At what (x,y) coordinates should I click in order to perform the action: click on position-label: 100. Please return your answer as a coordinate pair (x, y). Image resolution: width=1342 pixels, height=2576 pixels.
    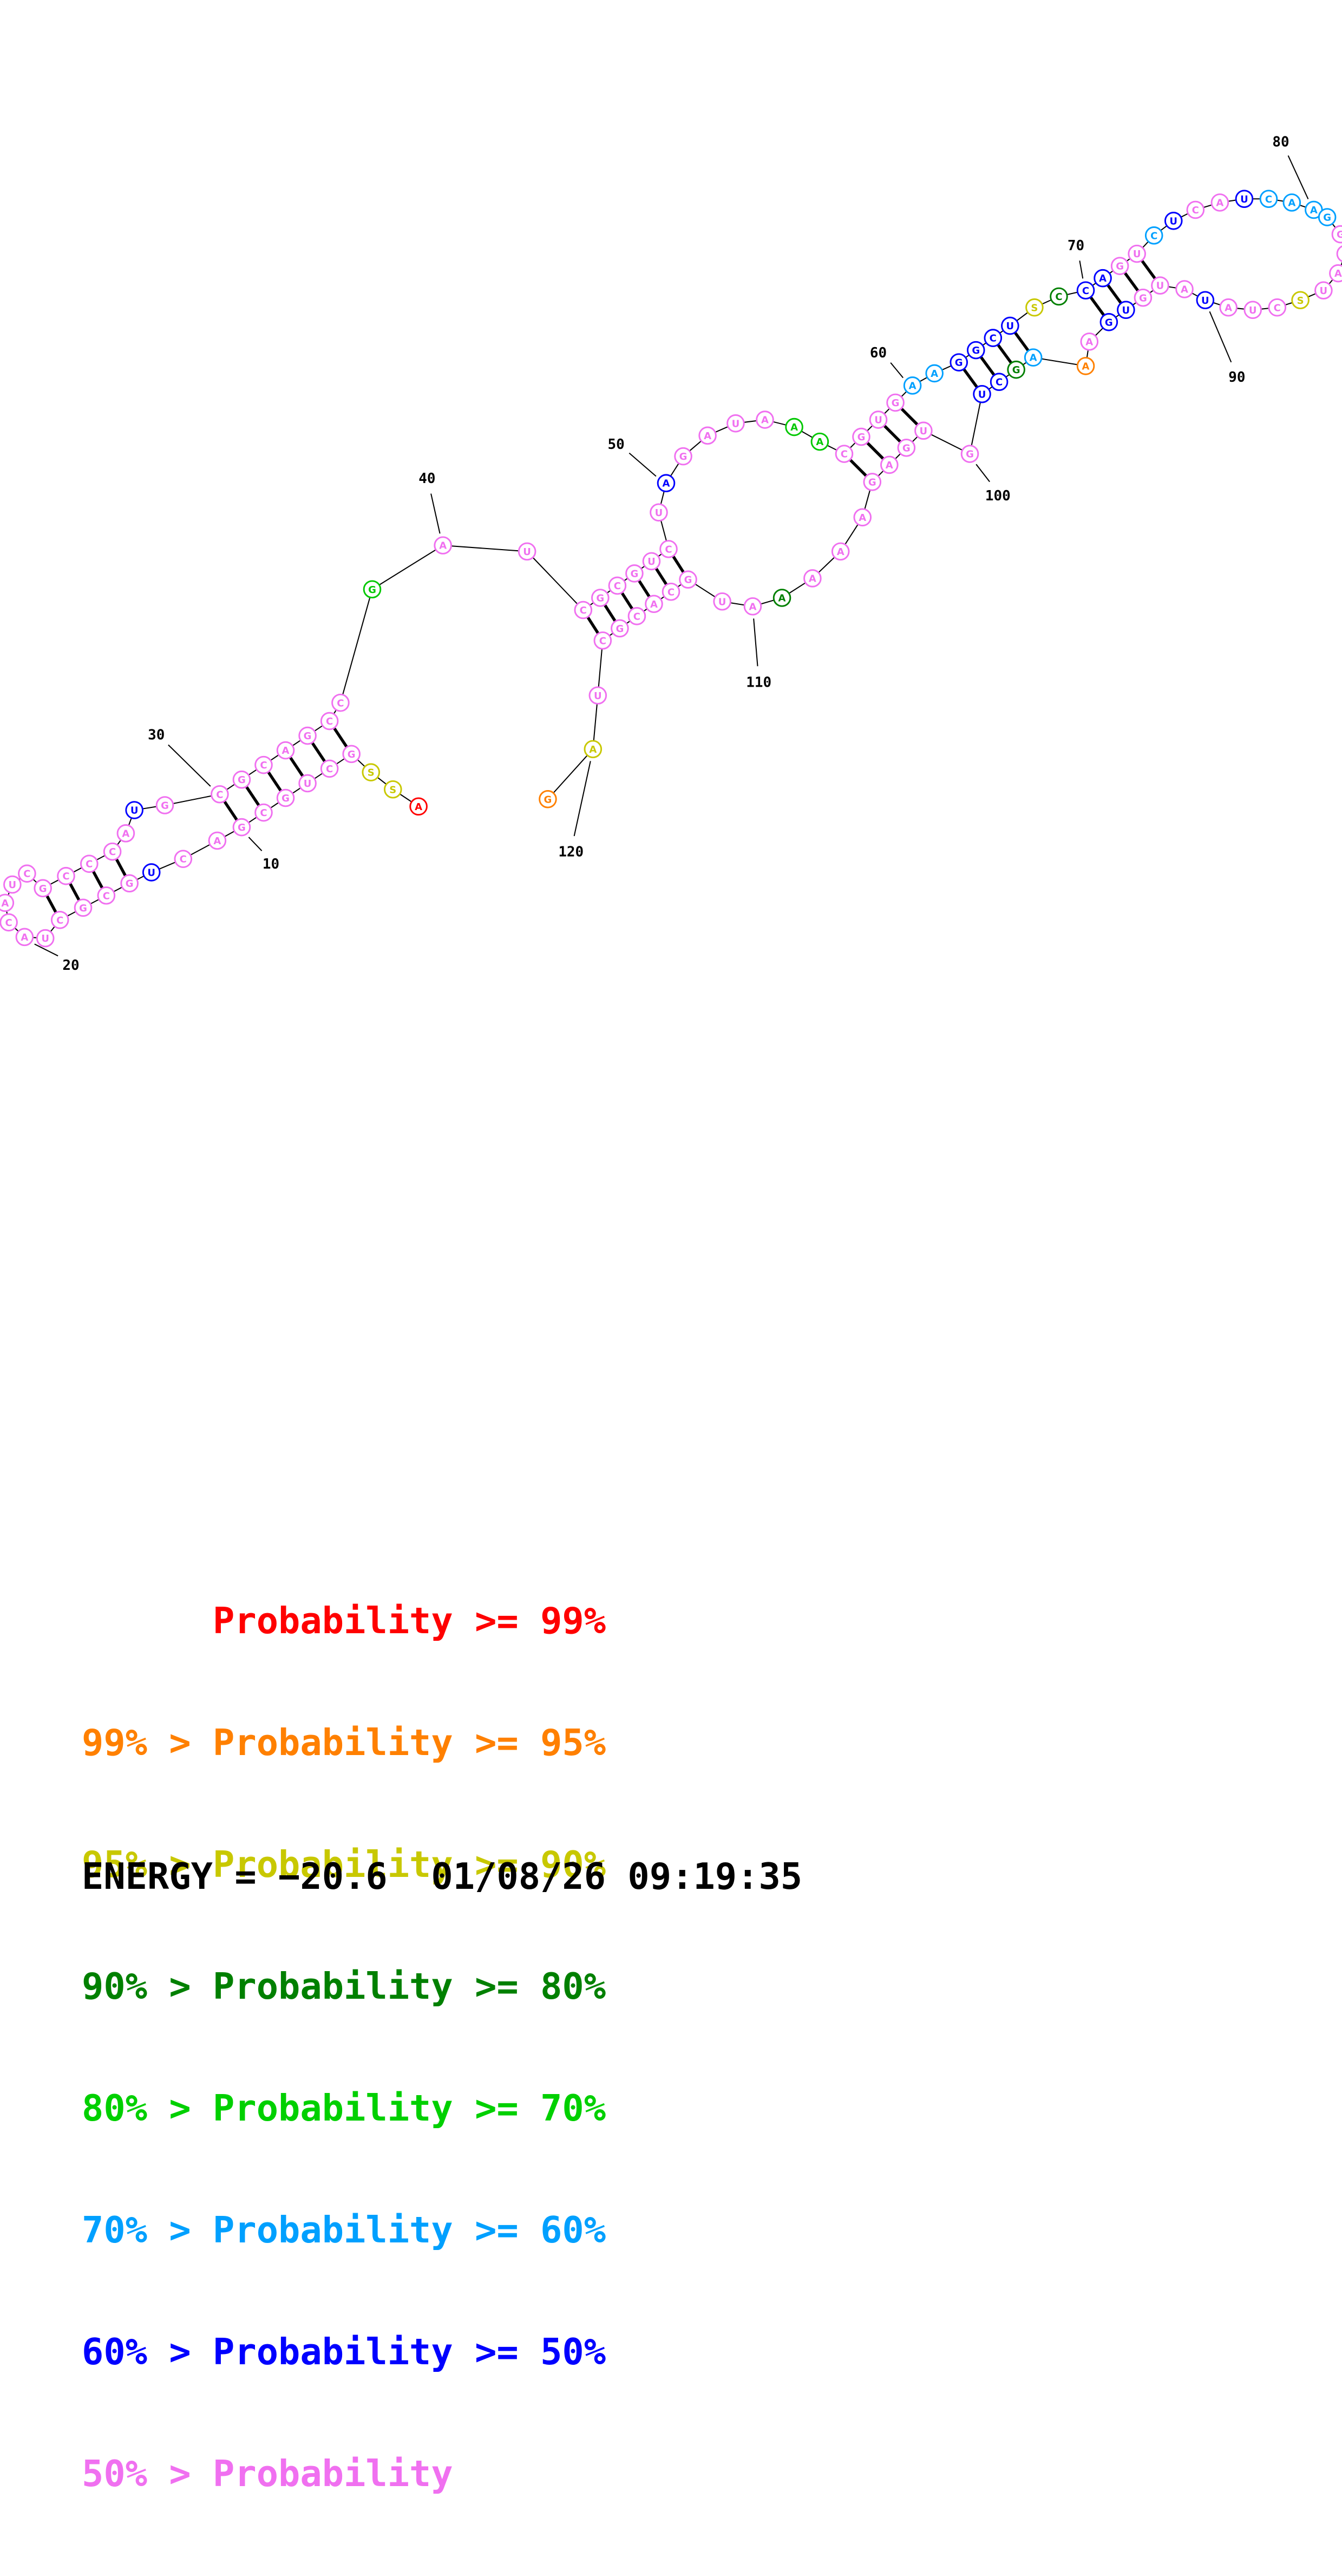
    Looking at the image, I should click on (998, 496).